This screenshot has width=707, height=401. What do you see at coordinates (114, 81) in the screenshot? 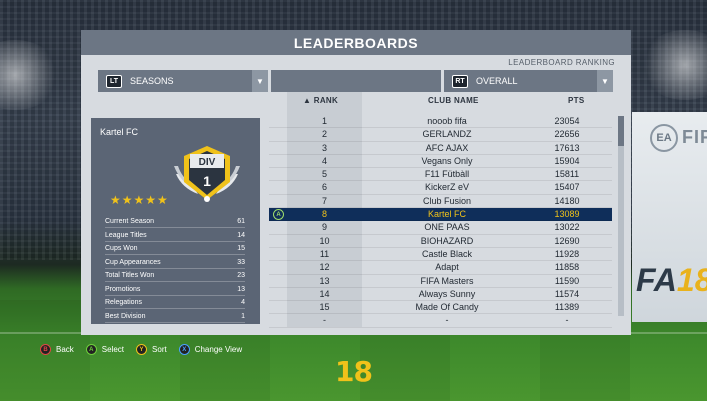
I see `lt-button-icon: LT` at bounding box center [114, 81].